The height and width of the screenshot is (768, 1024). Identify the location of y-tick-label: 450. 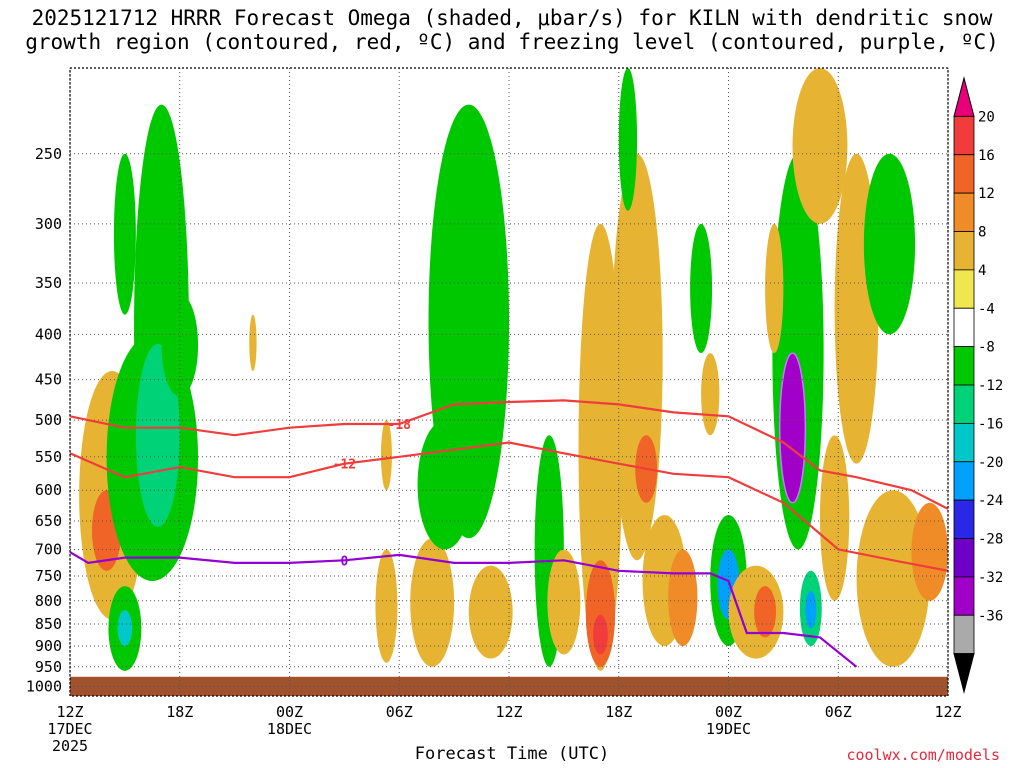
(48, 380).